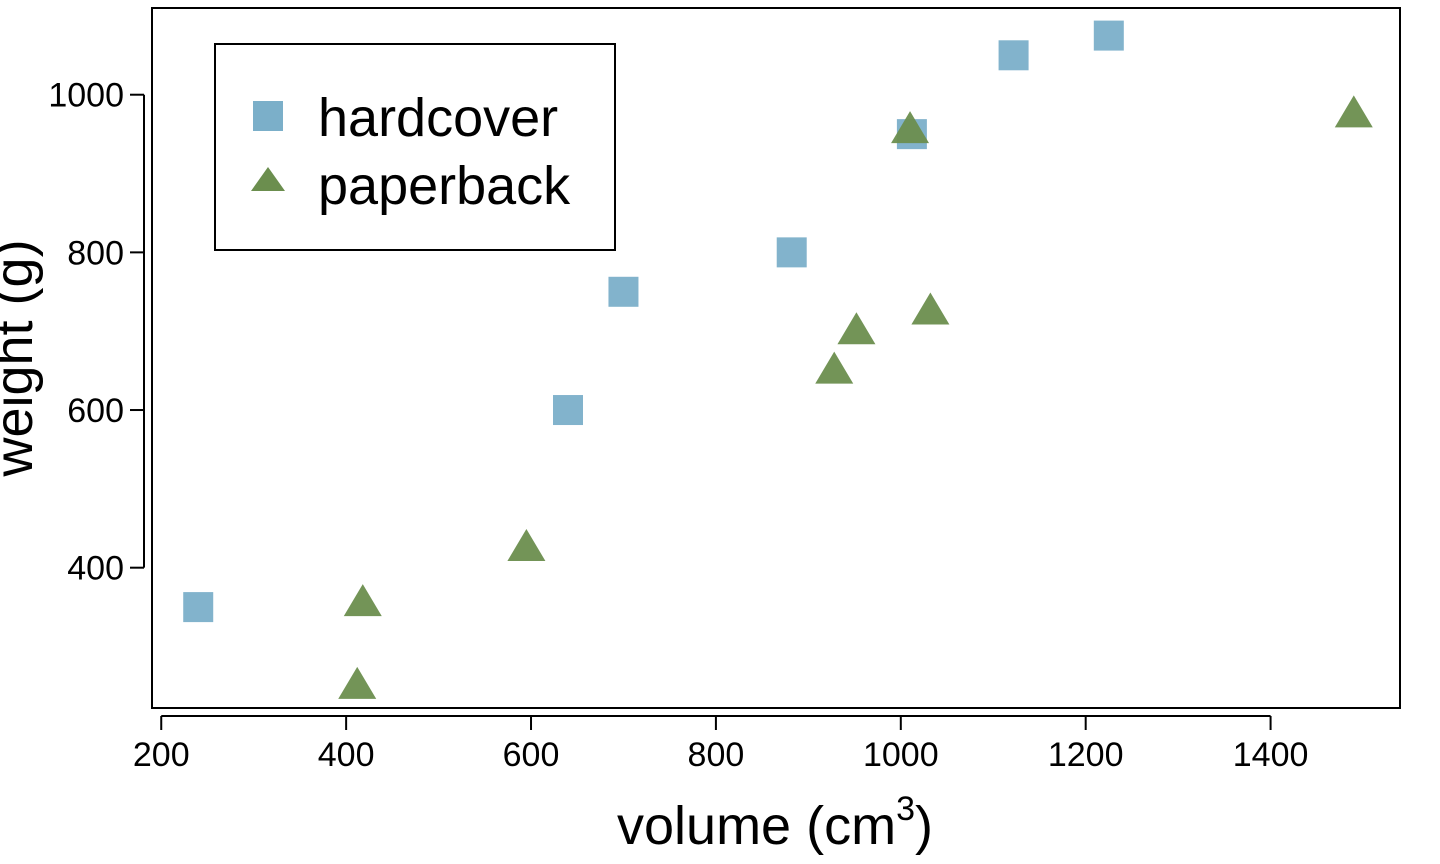 The height and width of the screenshot is (864, 1440). Describe the element at coordinates (1271, 755) in the screenshot. I see `x-tick-label: 1400` at that location.